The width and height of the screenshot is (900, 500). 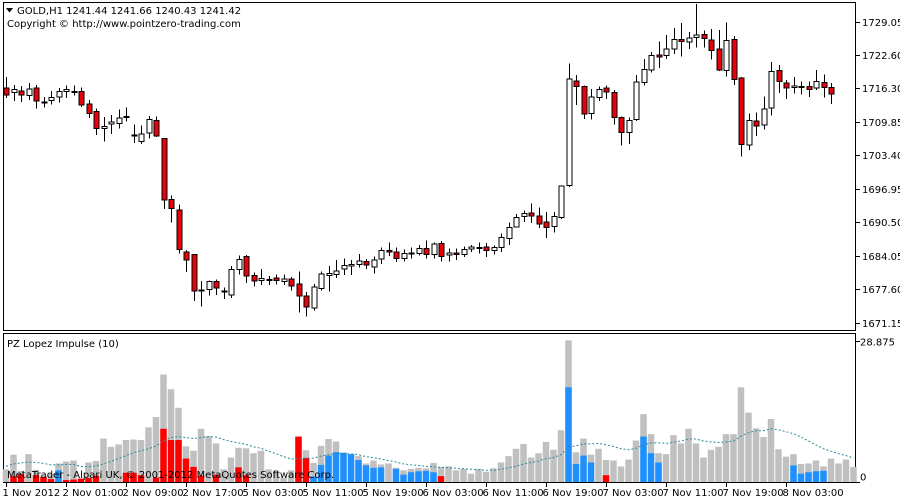 I want to click on time-axis-label: 2 Nov 17:00, so click(x=213, y=493).